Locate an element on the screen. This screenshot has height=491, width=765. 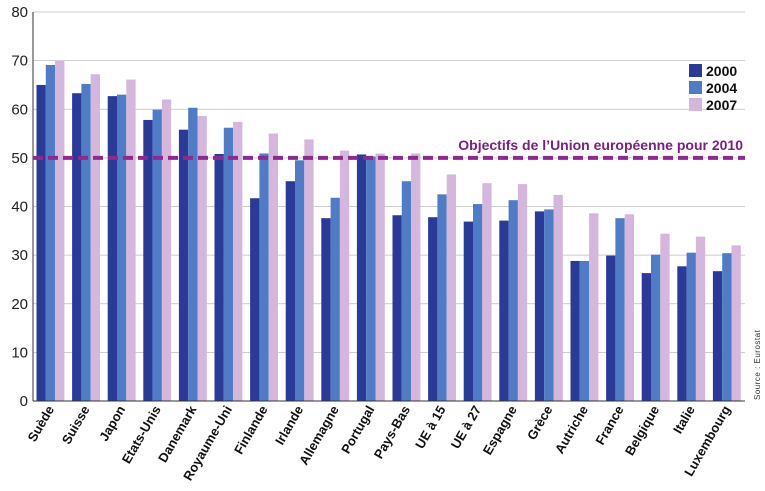
x-tick-label: Grèce is located at coordinates (539, 422).